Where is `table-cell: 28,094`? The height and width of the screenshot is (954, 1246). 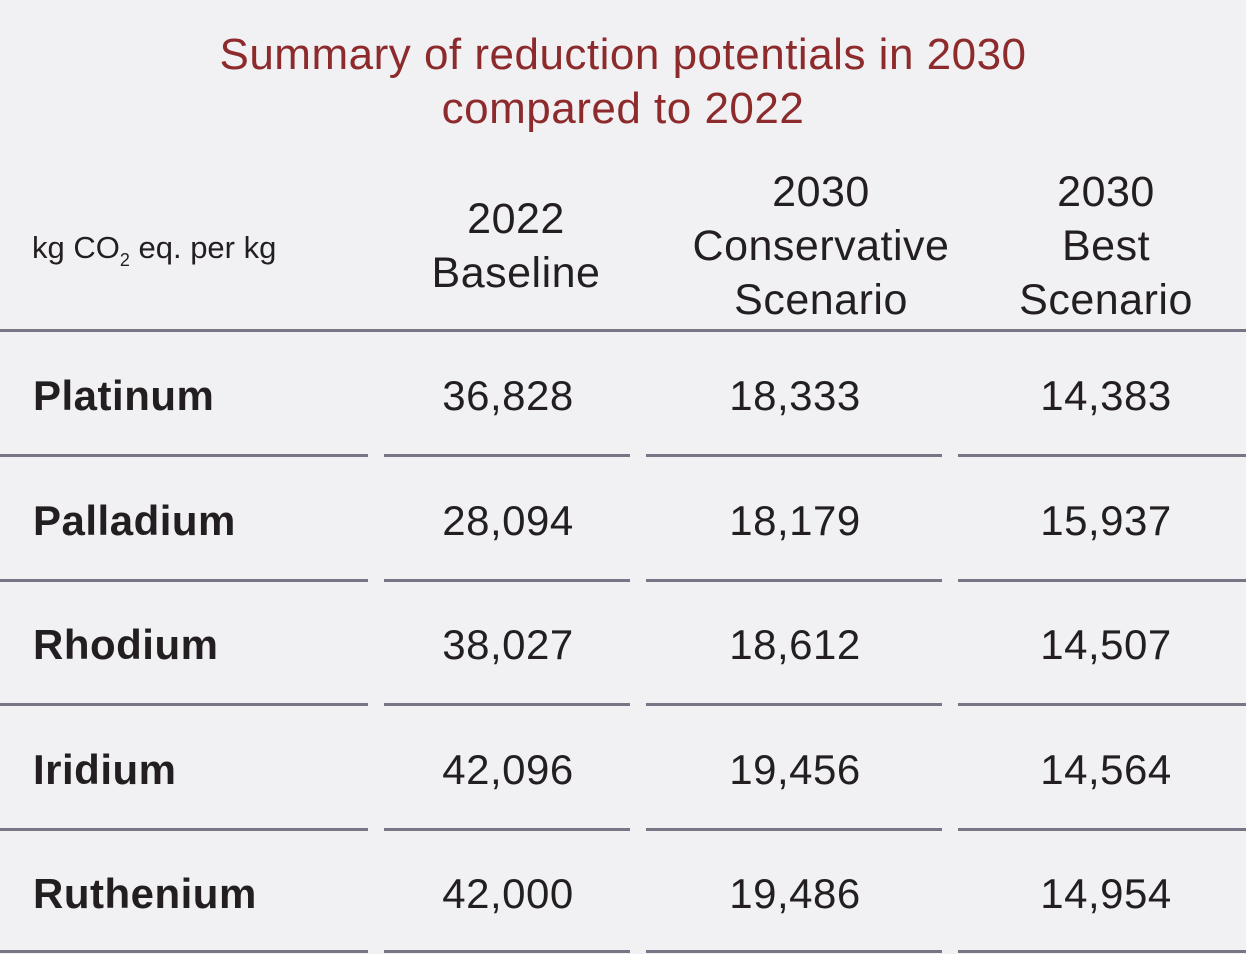
table-cell: 28,094 is located at coordinates (508, 520).